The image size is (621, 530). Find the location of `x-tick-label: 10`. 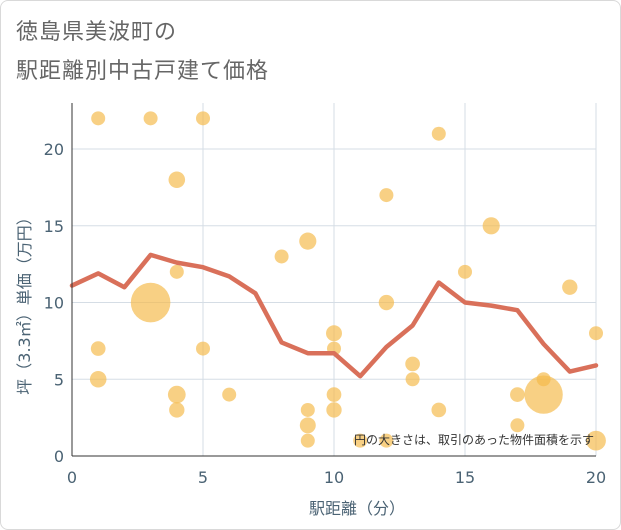

x-tick-label: 10 is located at coordinates (334, 477).